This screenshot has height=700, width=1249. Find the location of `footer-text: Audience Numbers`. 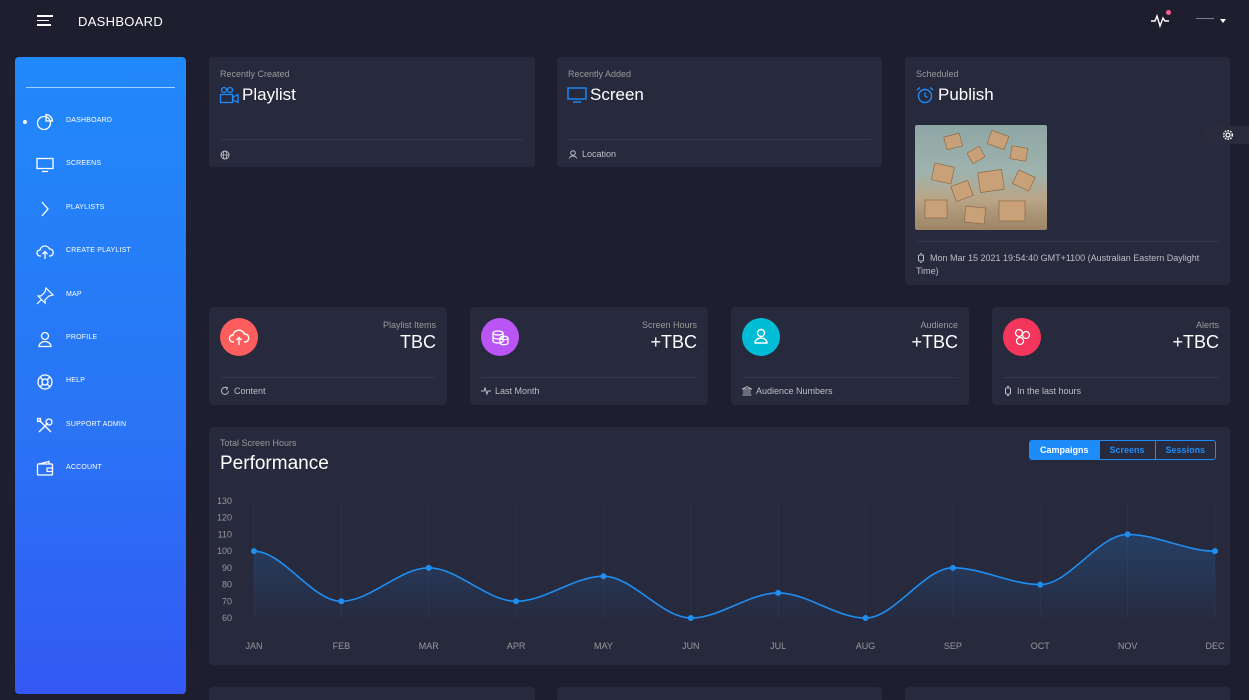

footer-text: Audience Numbers is located at coordinates (794, 391).